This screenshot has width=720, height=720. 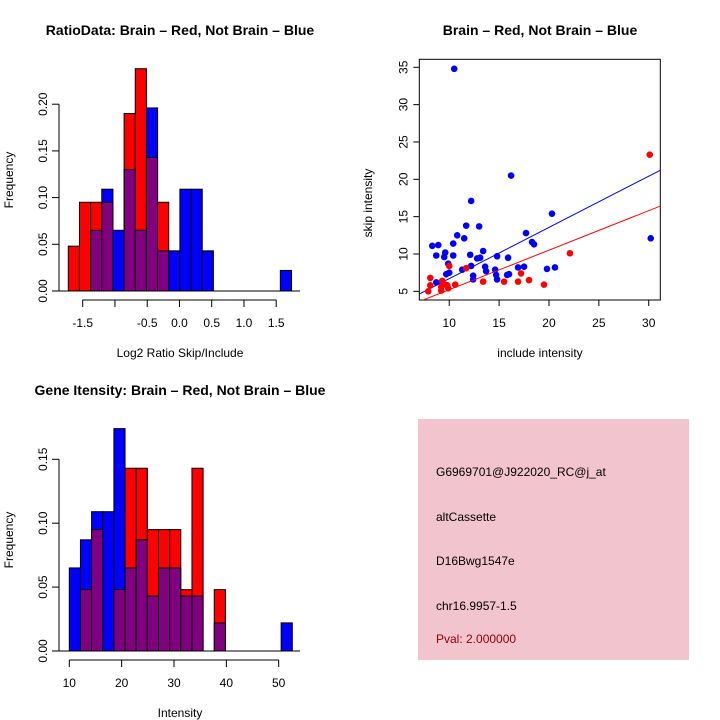 What do you see at coordinates (147, 323) in the screenshot?
I see `x-tick-label: -0.5` at bounding box center [147, 323].